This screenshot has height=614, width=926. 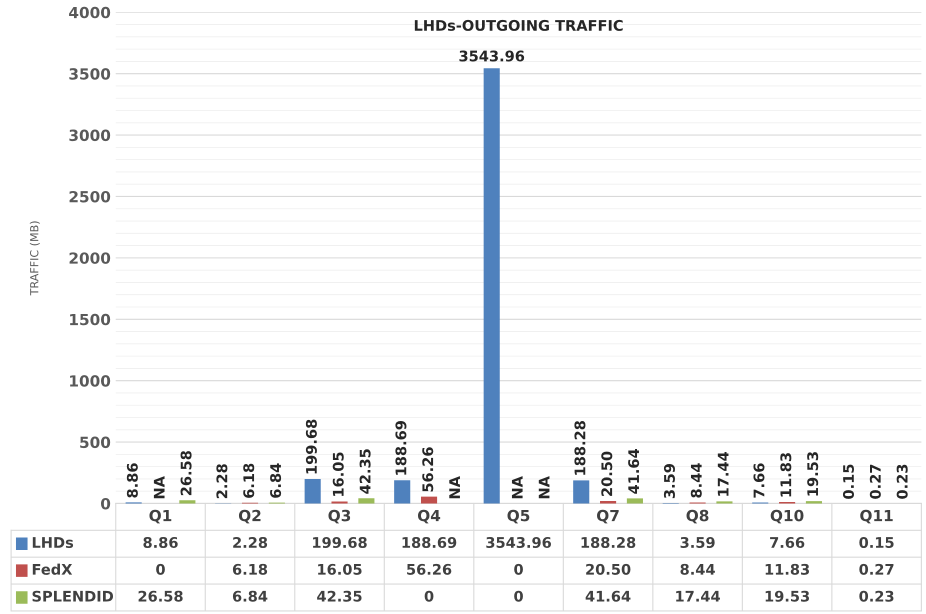 I want to click on data-label: 6.84, so click(x=250, y=596).